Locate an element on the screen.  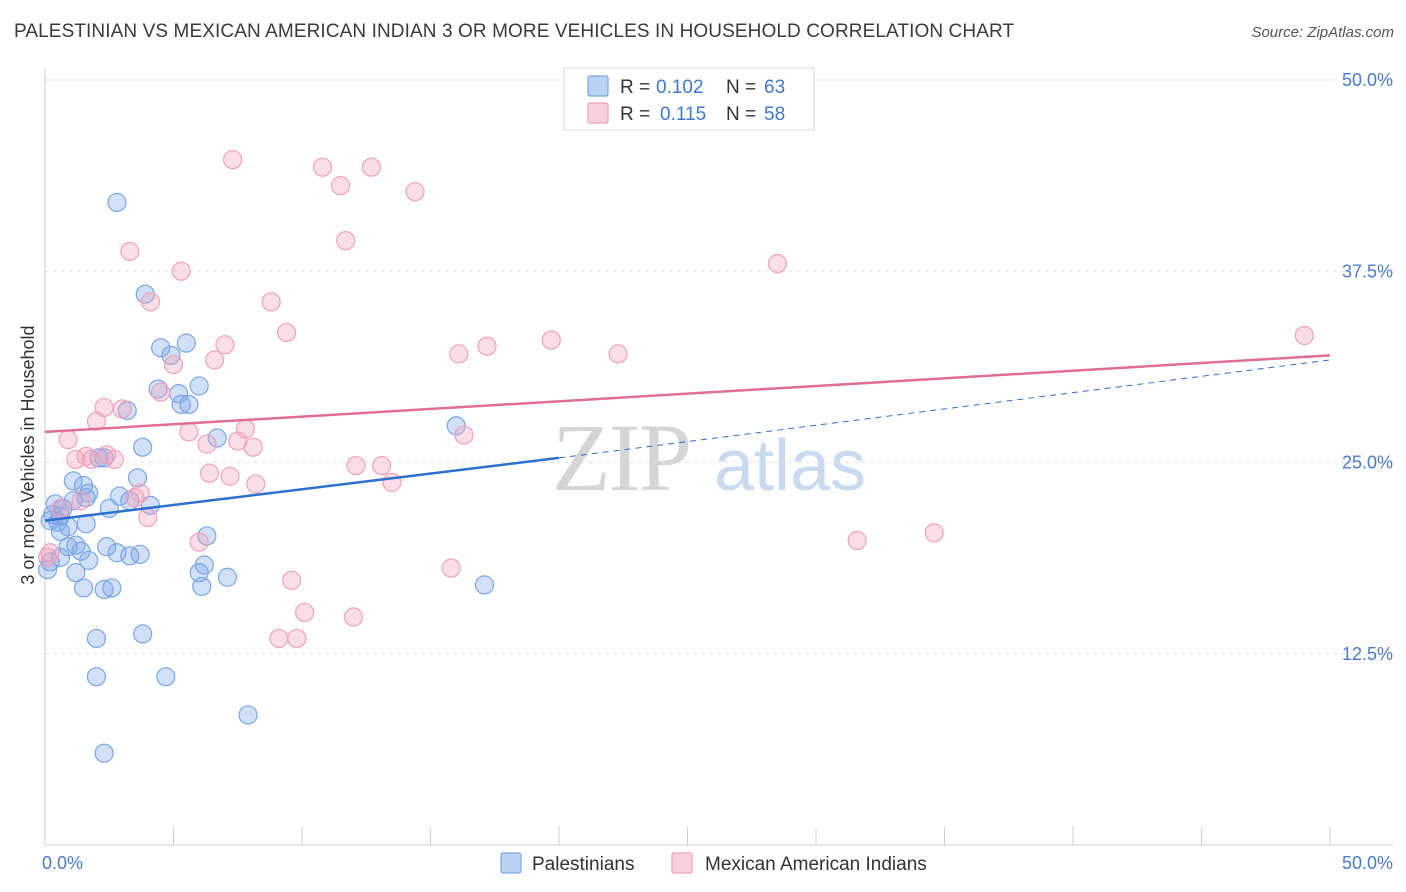
stats-legend-r-value-2: 0.115 is located at coordinates (683, 114).